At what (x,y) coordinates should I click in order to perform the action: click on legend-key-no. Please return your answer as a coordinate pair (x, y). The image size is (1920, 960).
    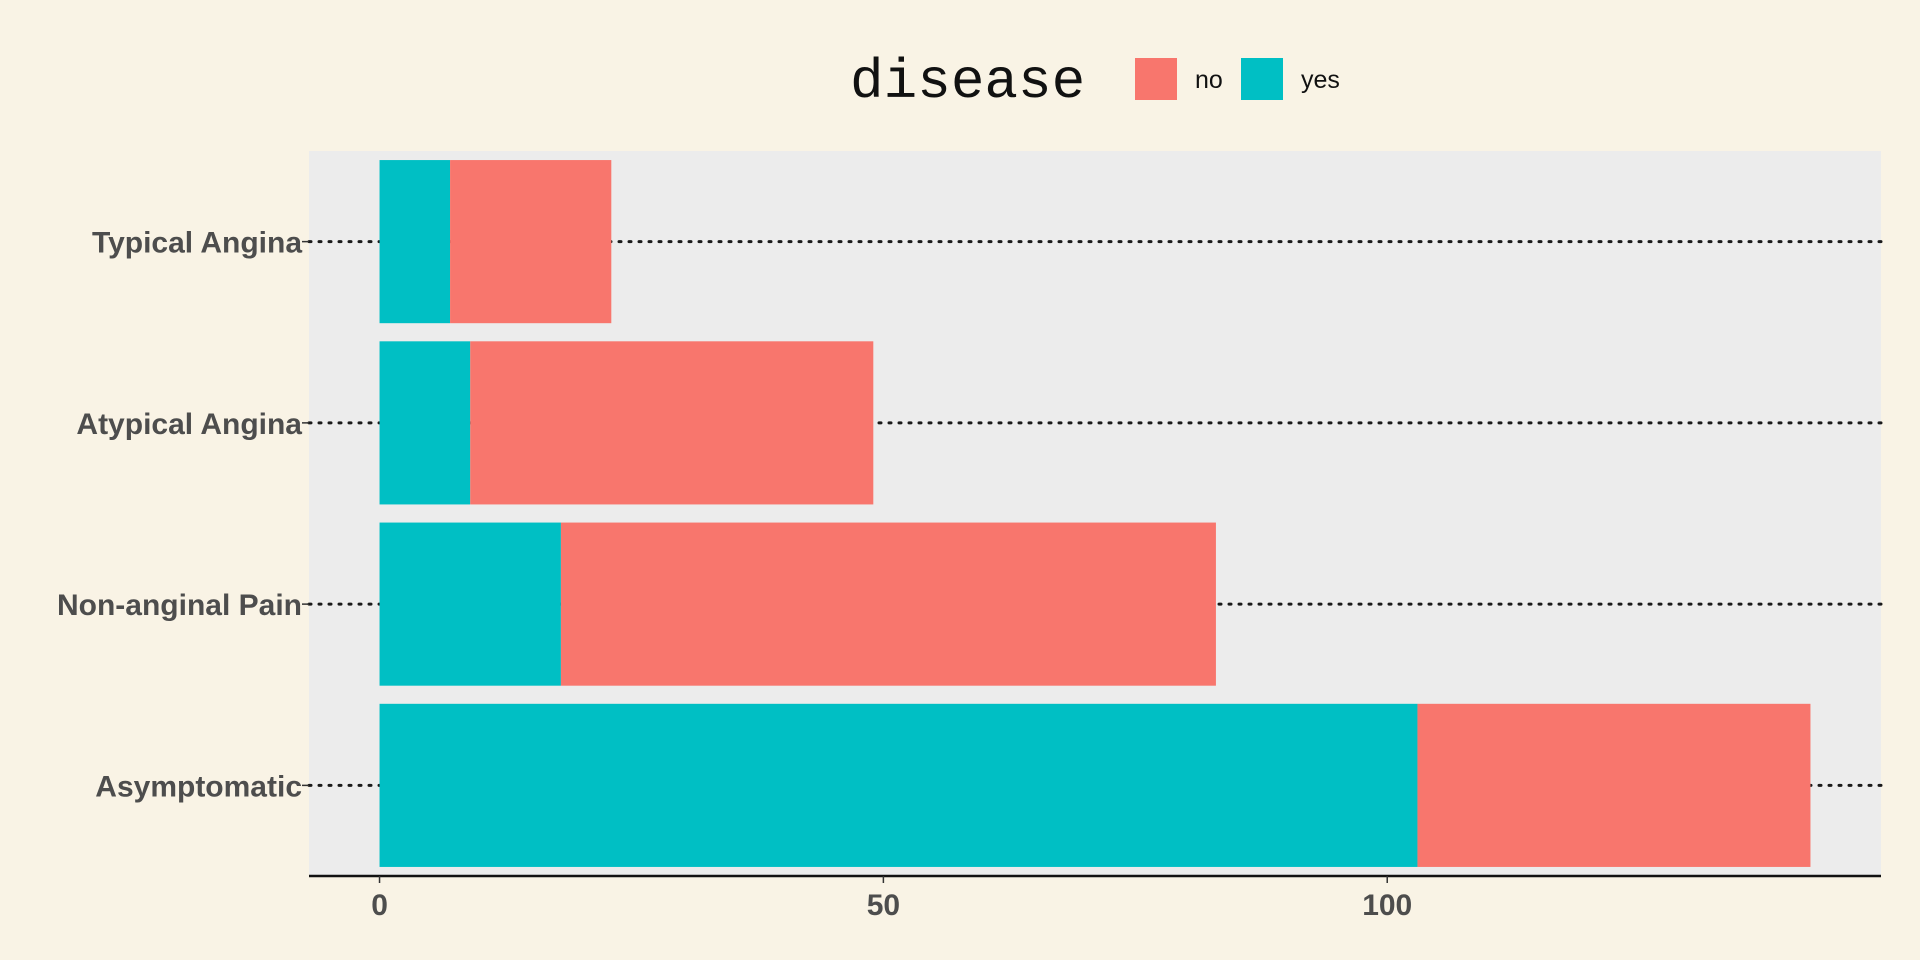
    Looking at the image, I should click on (1156, 79).